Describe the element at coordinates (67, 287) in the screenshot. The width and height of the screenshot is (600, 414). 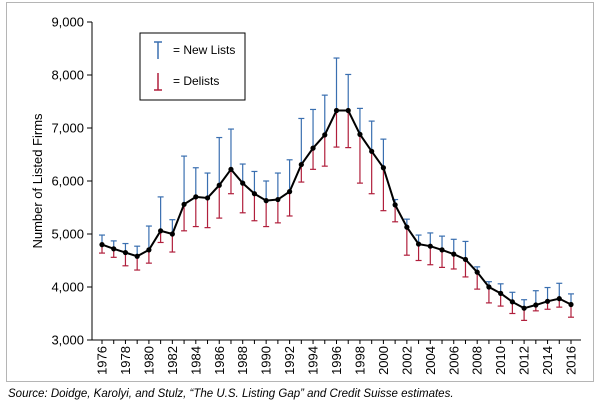
I see `y-tick-label: 4,000` at that location.